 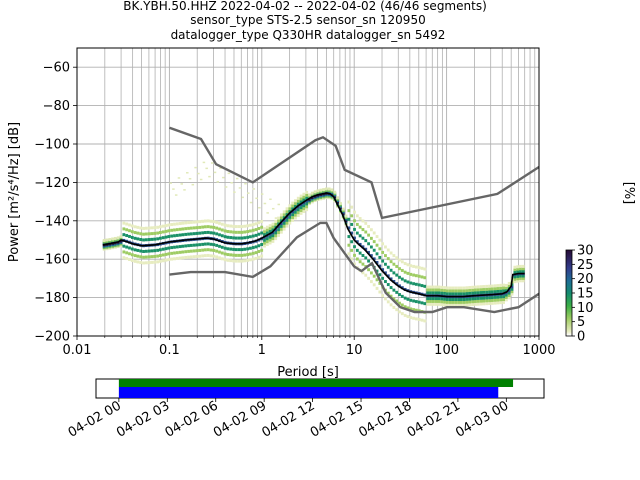 I want to click on coverage-tick-label: 04-02 06, so click(x=192, y=419).